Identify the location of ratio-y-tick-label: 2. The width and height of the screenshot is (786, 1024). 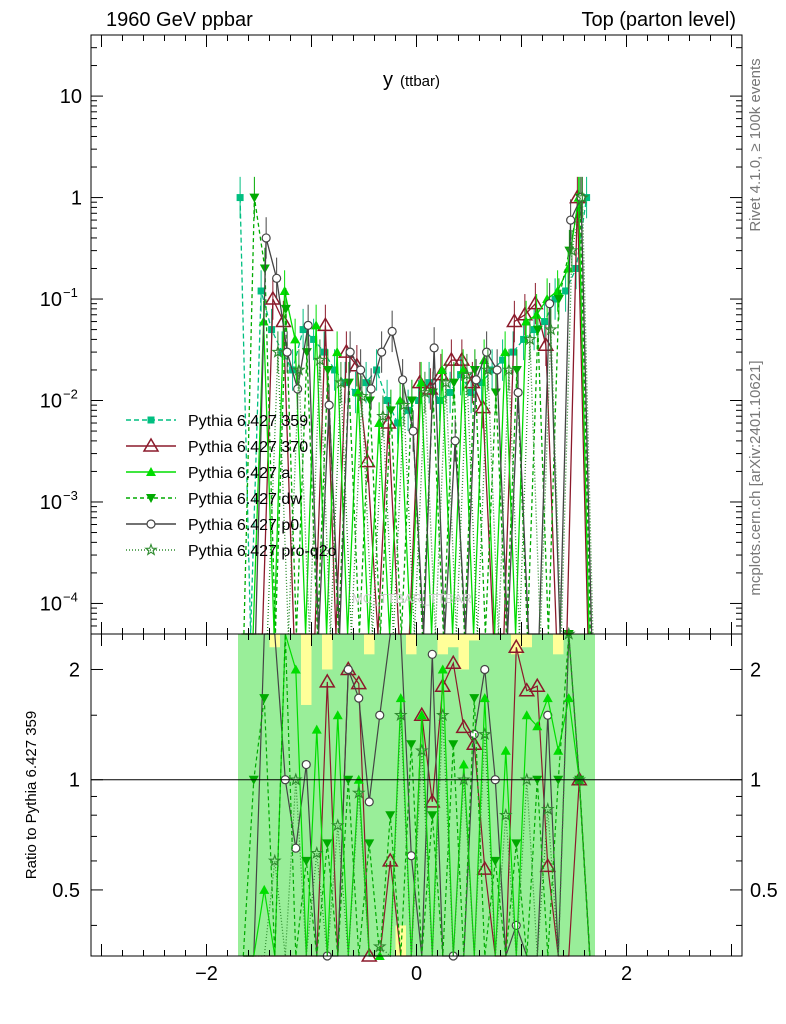
(74, 670).